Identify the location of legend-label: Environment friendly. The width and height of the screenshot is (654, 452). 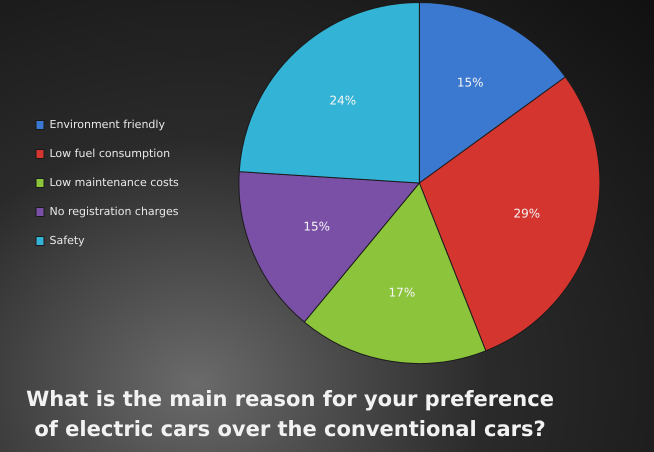
(108, 124).